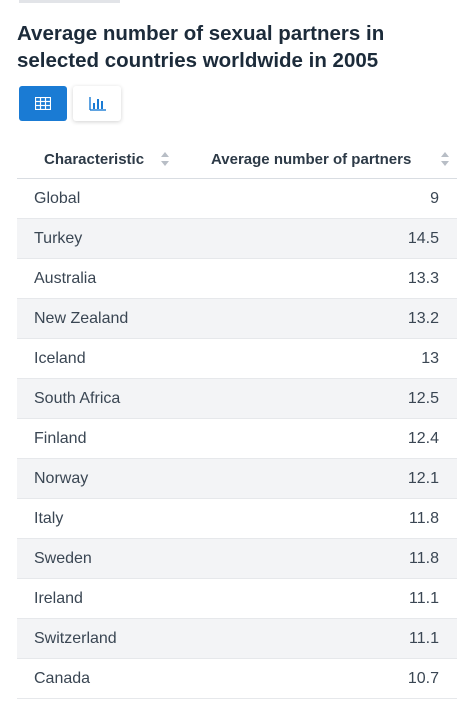 Image resolution: width=474 pixels, height=715 pixels. I want to click on row-characteristic: Finland, so click(60, 438).